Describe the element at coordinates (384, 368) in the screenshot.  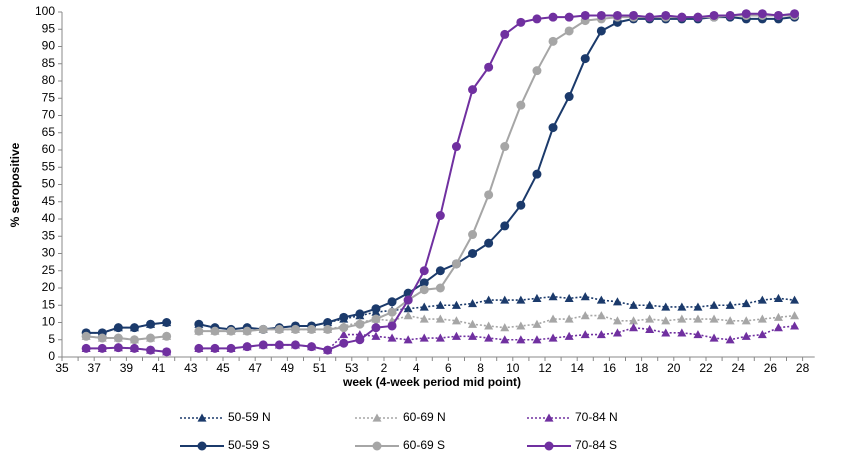
I see `x-tick-label: 2` at that location.